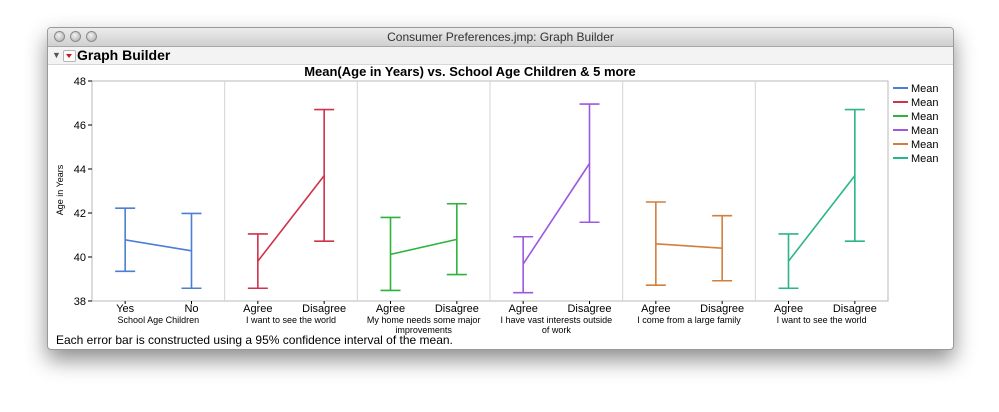  What do you see at coordinates (916, 124) in the screenshot?
I see `legend: Mean Mean Mean Mean Mean Mean` at bounding box center [916, 124].